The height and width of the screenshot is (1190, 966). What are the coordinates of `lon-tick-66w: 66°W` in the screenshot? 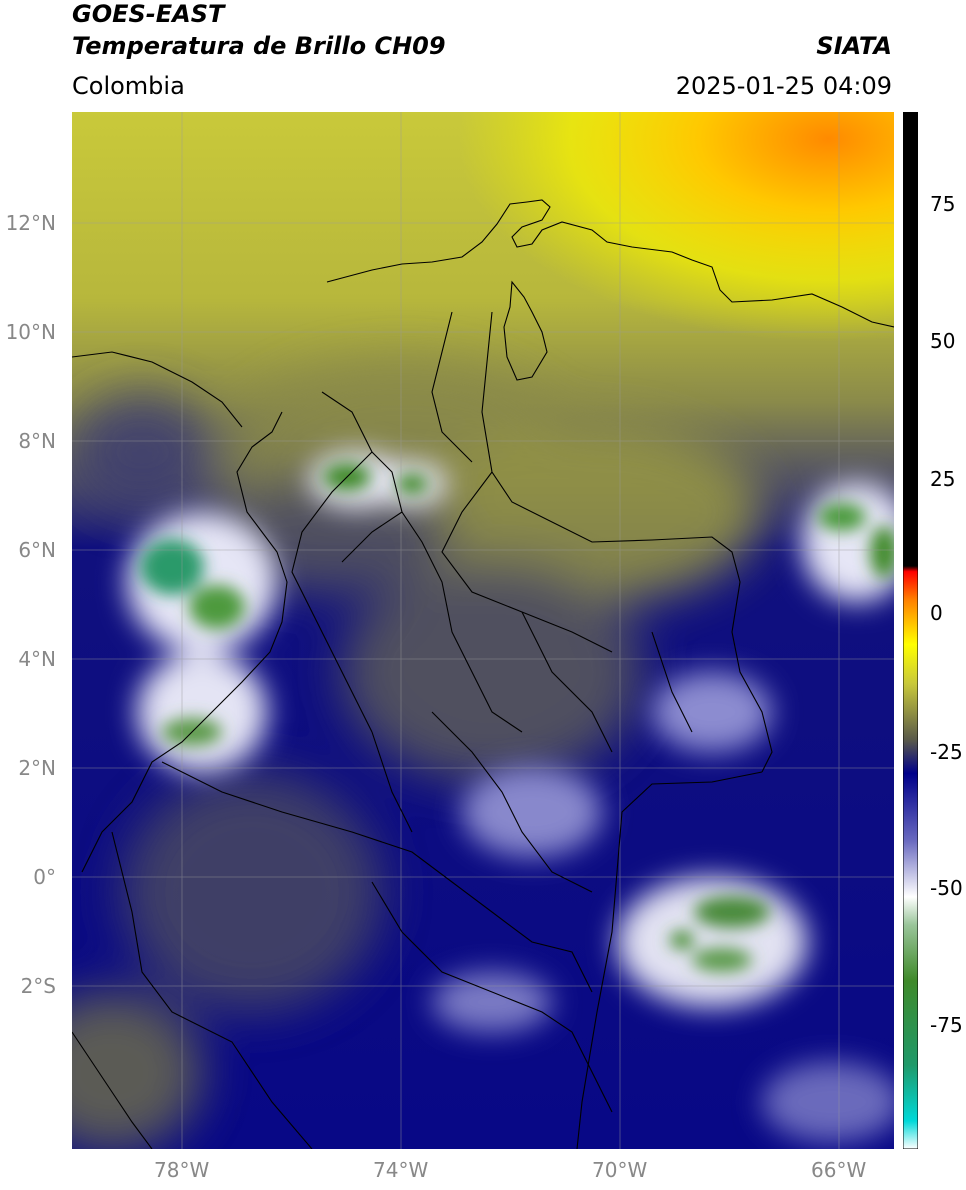 It's located at (839, 1170).